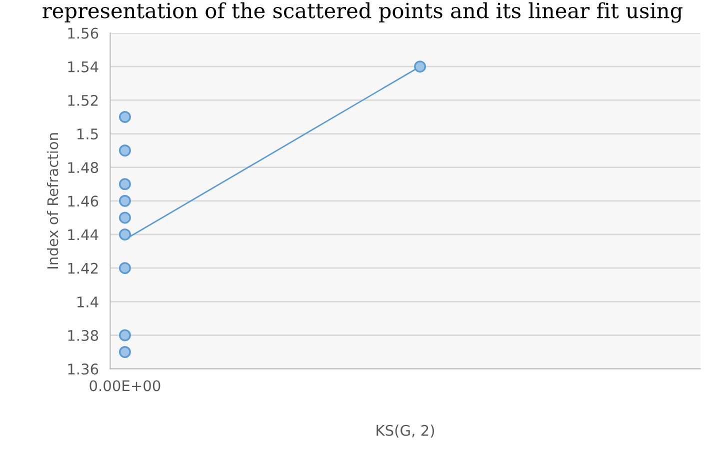 This screenshot has height=452, width=725. Describe the element at coordinates (88, 302) in the screenshot. I see `y-tick-label: 1.4` at that location.